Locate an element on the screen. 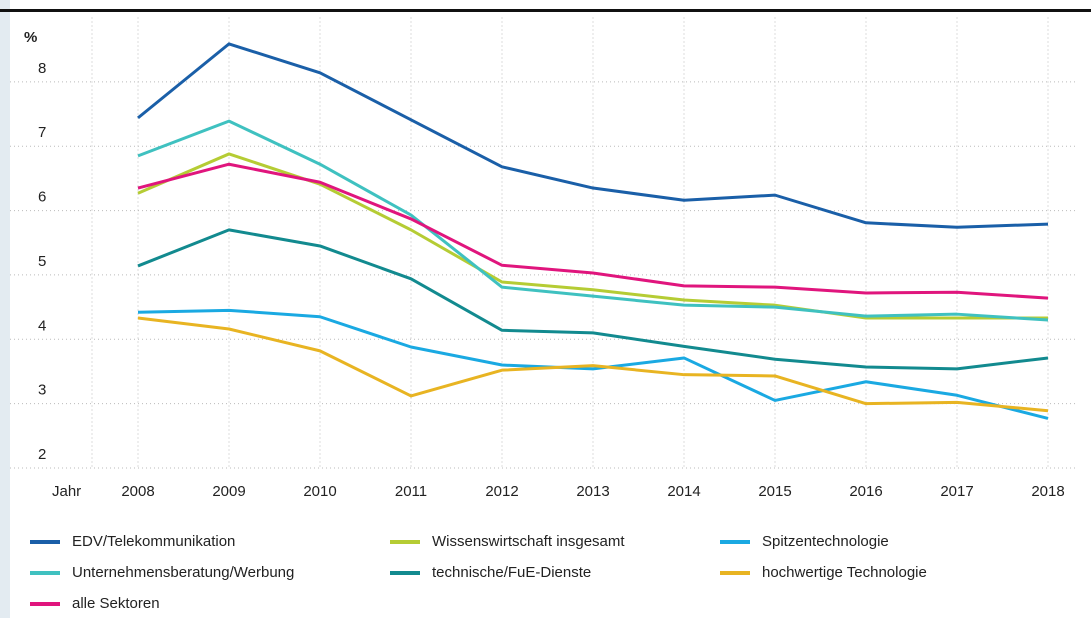  top-rule is located at coordinates (545, 10).